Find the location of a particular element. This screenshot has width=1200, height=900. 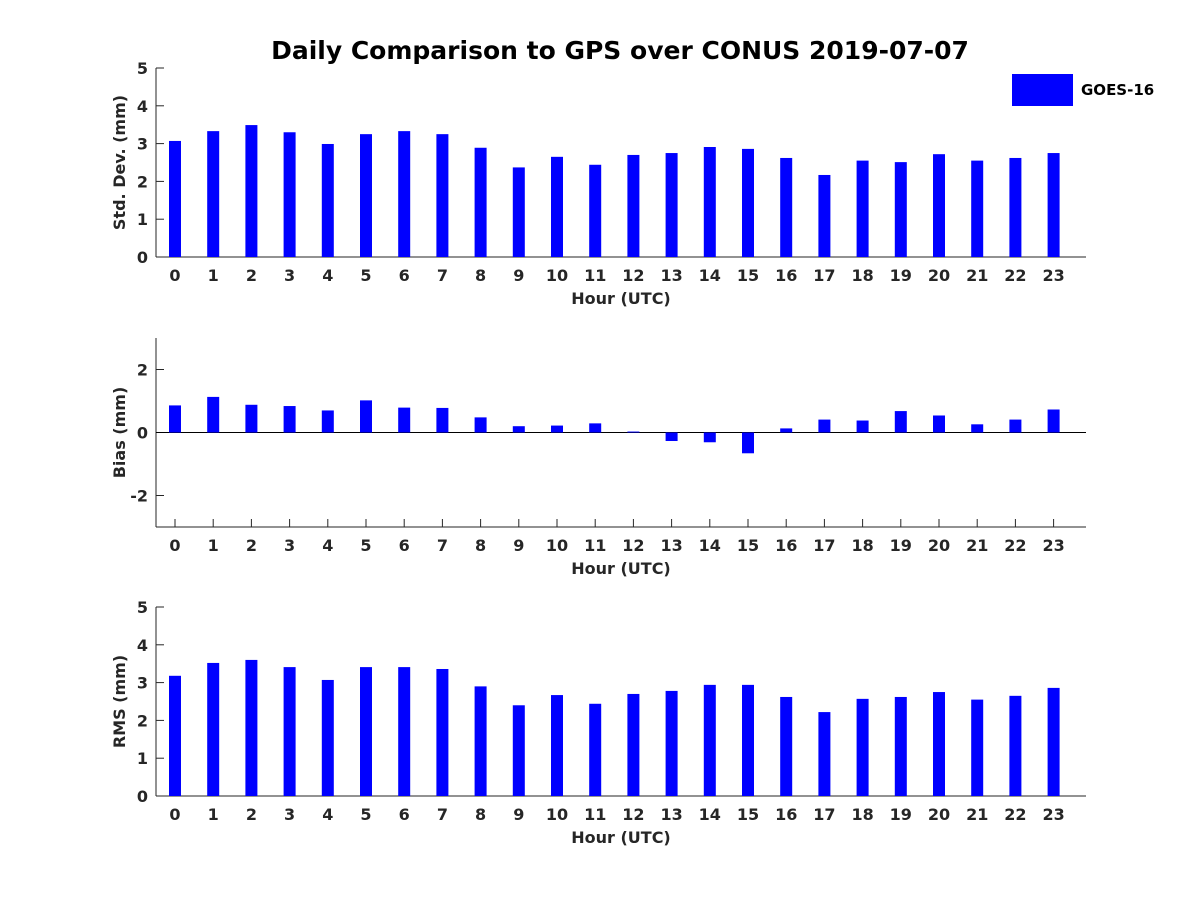

y-axis-label: Std. Dev. (mm) is located at coordinates (119, 162).